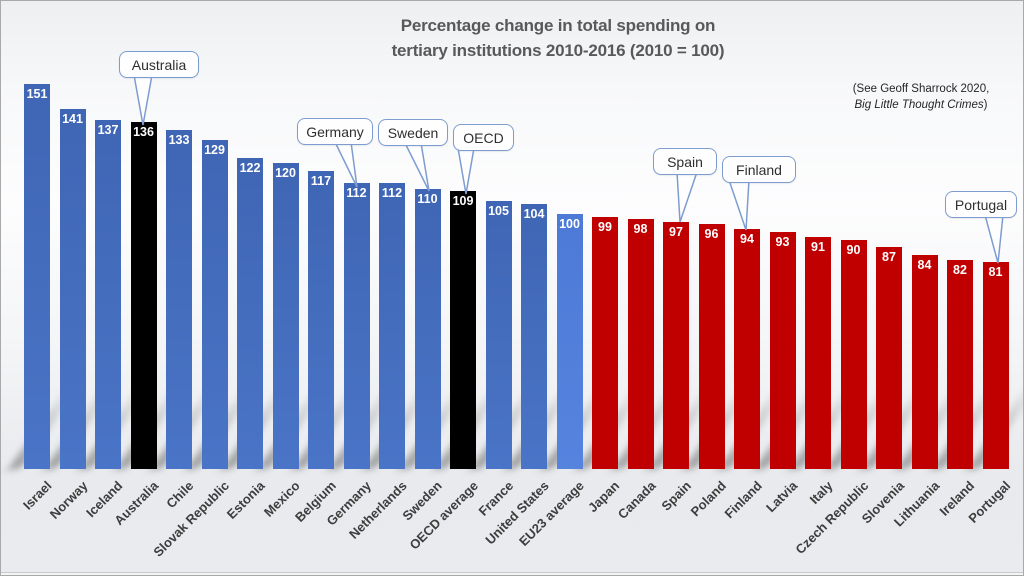 The height and width of the screenshot is (576, 1024). I want to click on bar-slovak-republic: 129, so click(214, 304).